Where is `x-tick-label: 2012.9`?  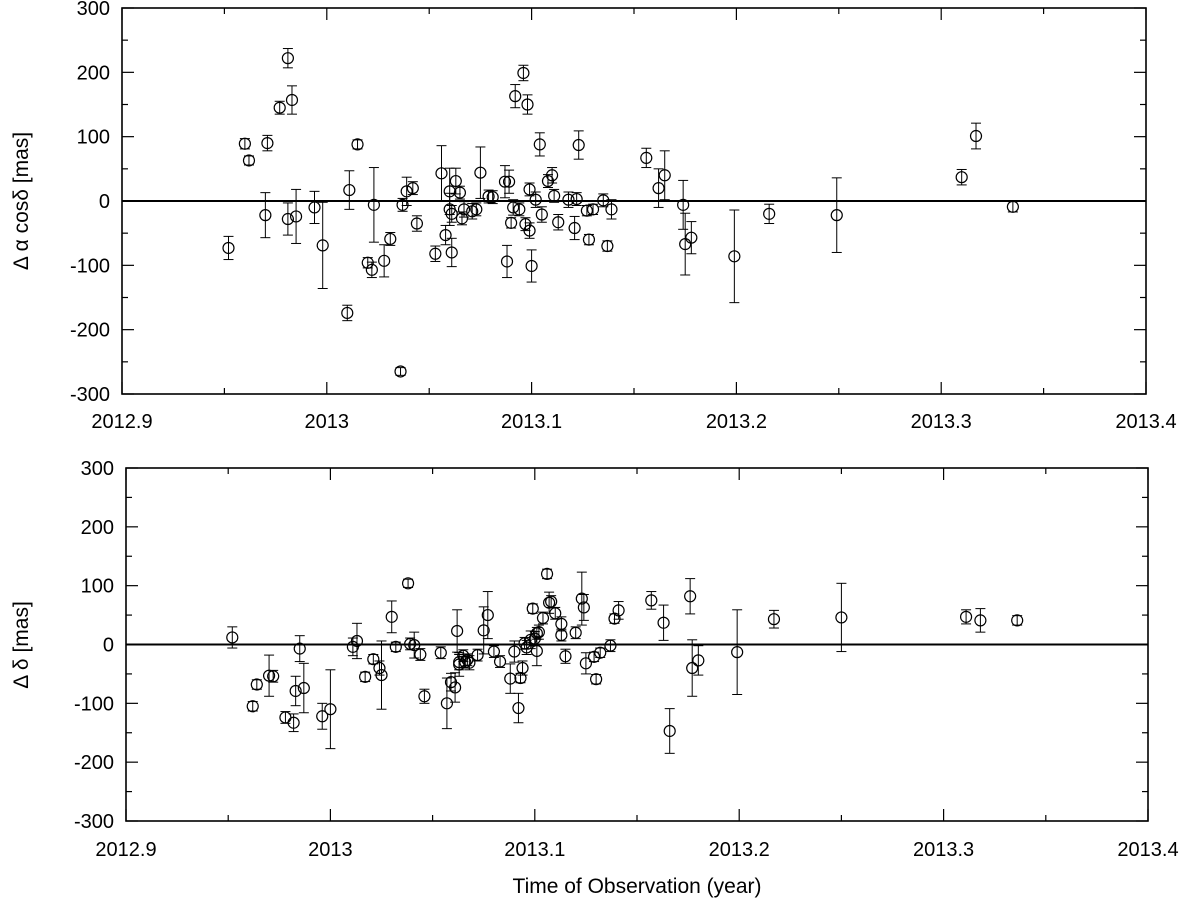
x-tick-label: 2012.9 is located at coordinates (125, 850).